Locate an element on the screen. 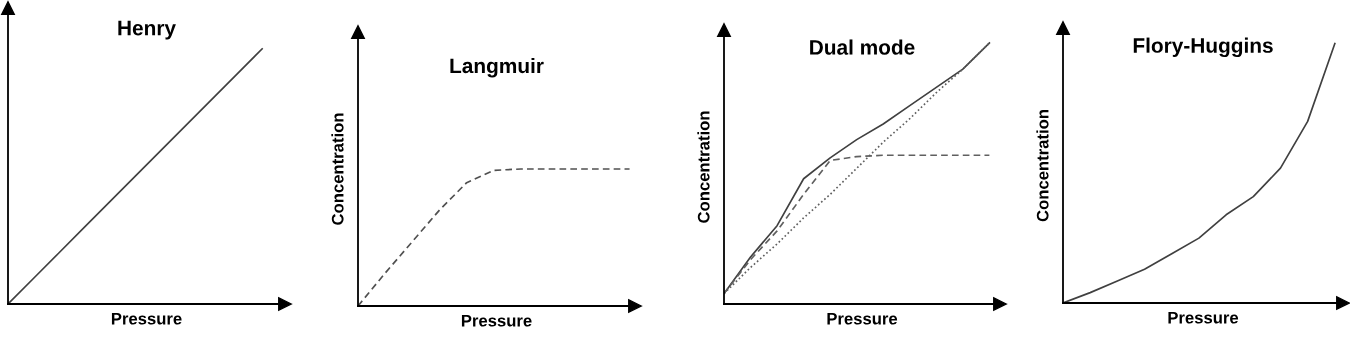  chart-title: Langmuir is located at coordinates (497, 67).